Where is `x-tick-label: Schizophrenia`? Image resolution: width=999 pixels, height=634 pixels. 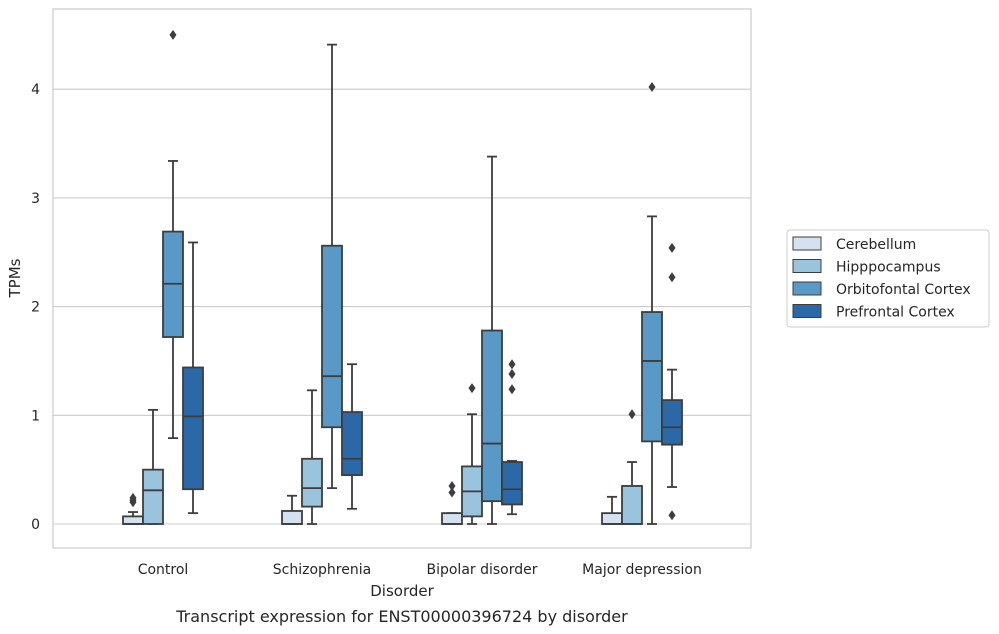
x-tick-label: Schizophrenia is located at coordinates (322, 570).